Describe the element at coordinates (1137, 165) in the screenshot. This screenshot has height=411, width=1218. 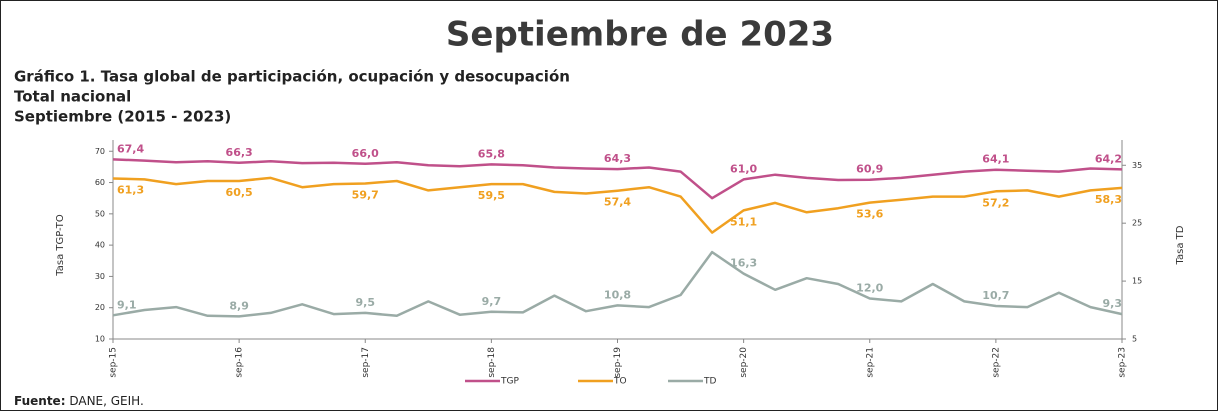
I see `y2-tick-label: 35` at that location.